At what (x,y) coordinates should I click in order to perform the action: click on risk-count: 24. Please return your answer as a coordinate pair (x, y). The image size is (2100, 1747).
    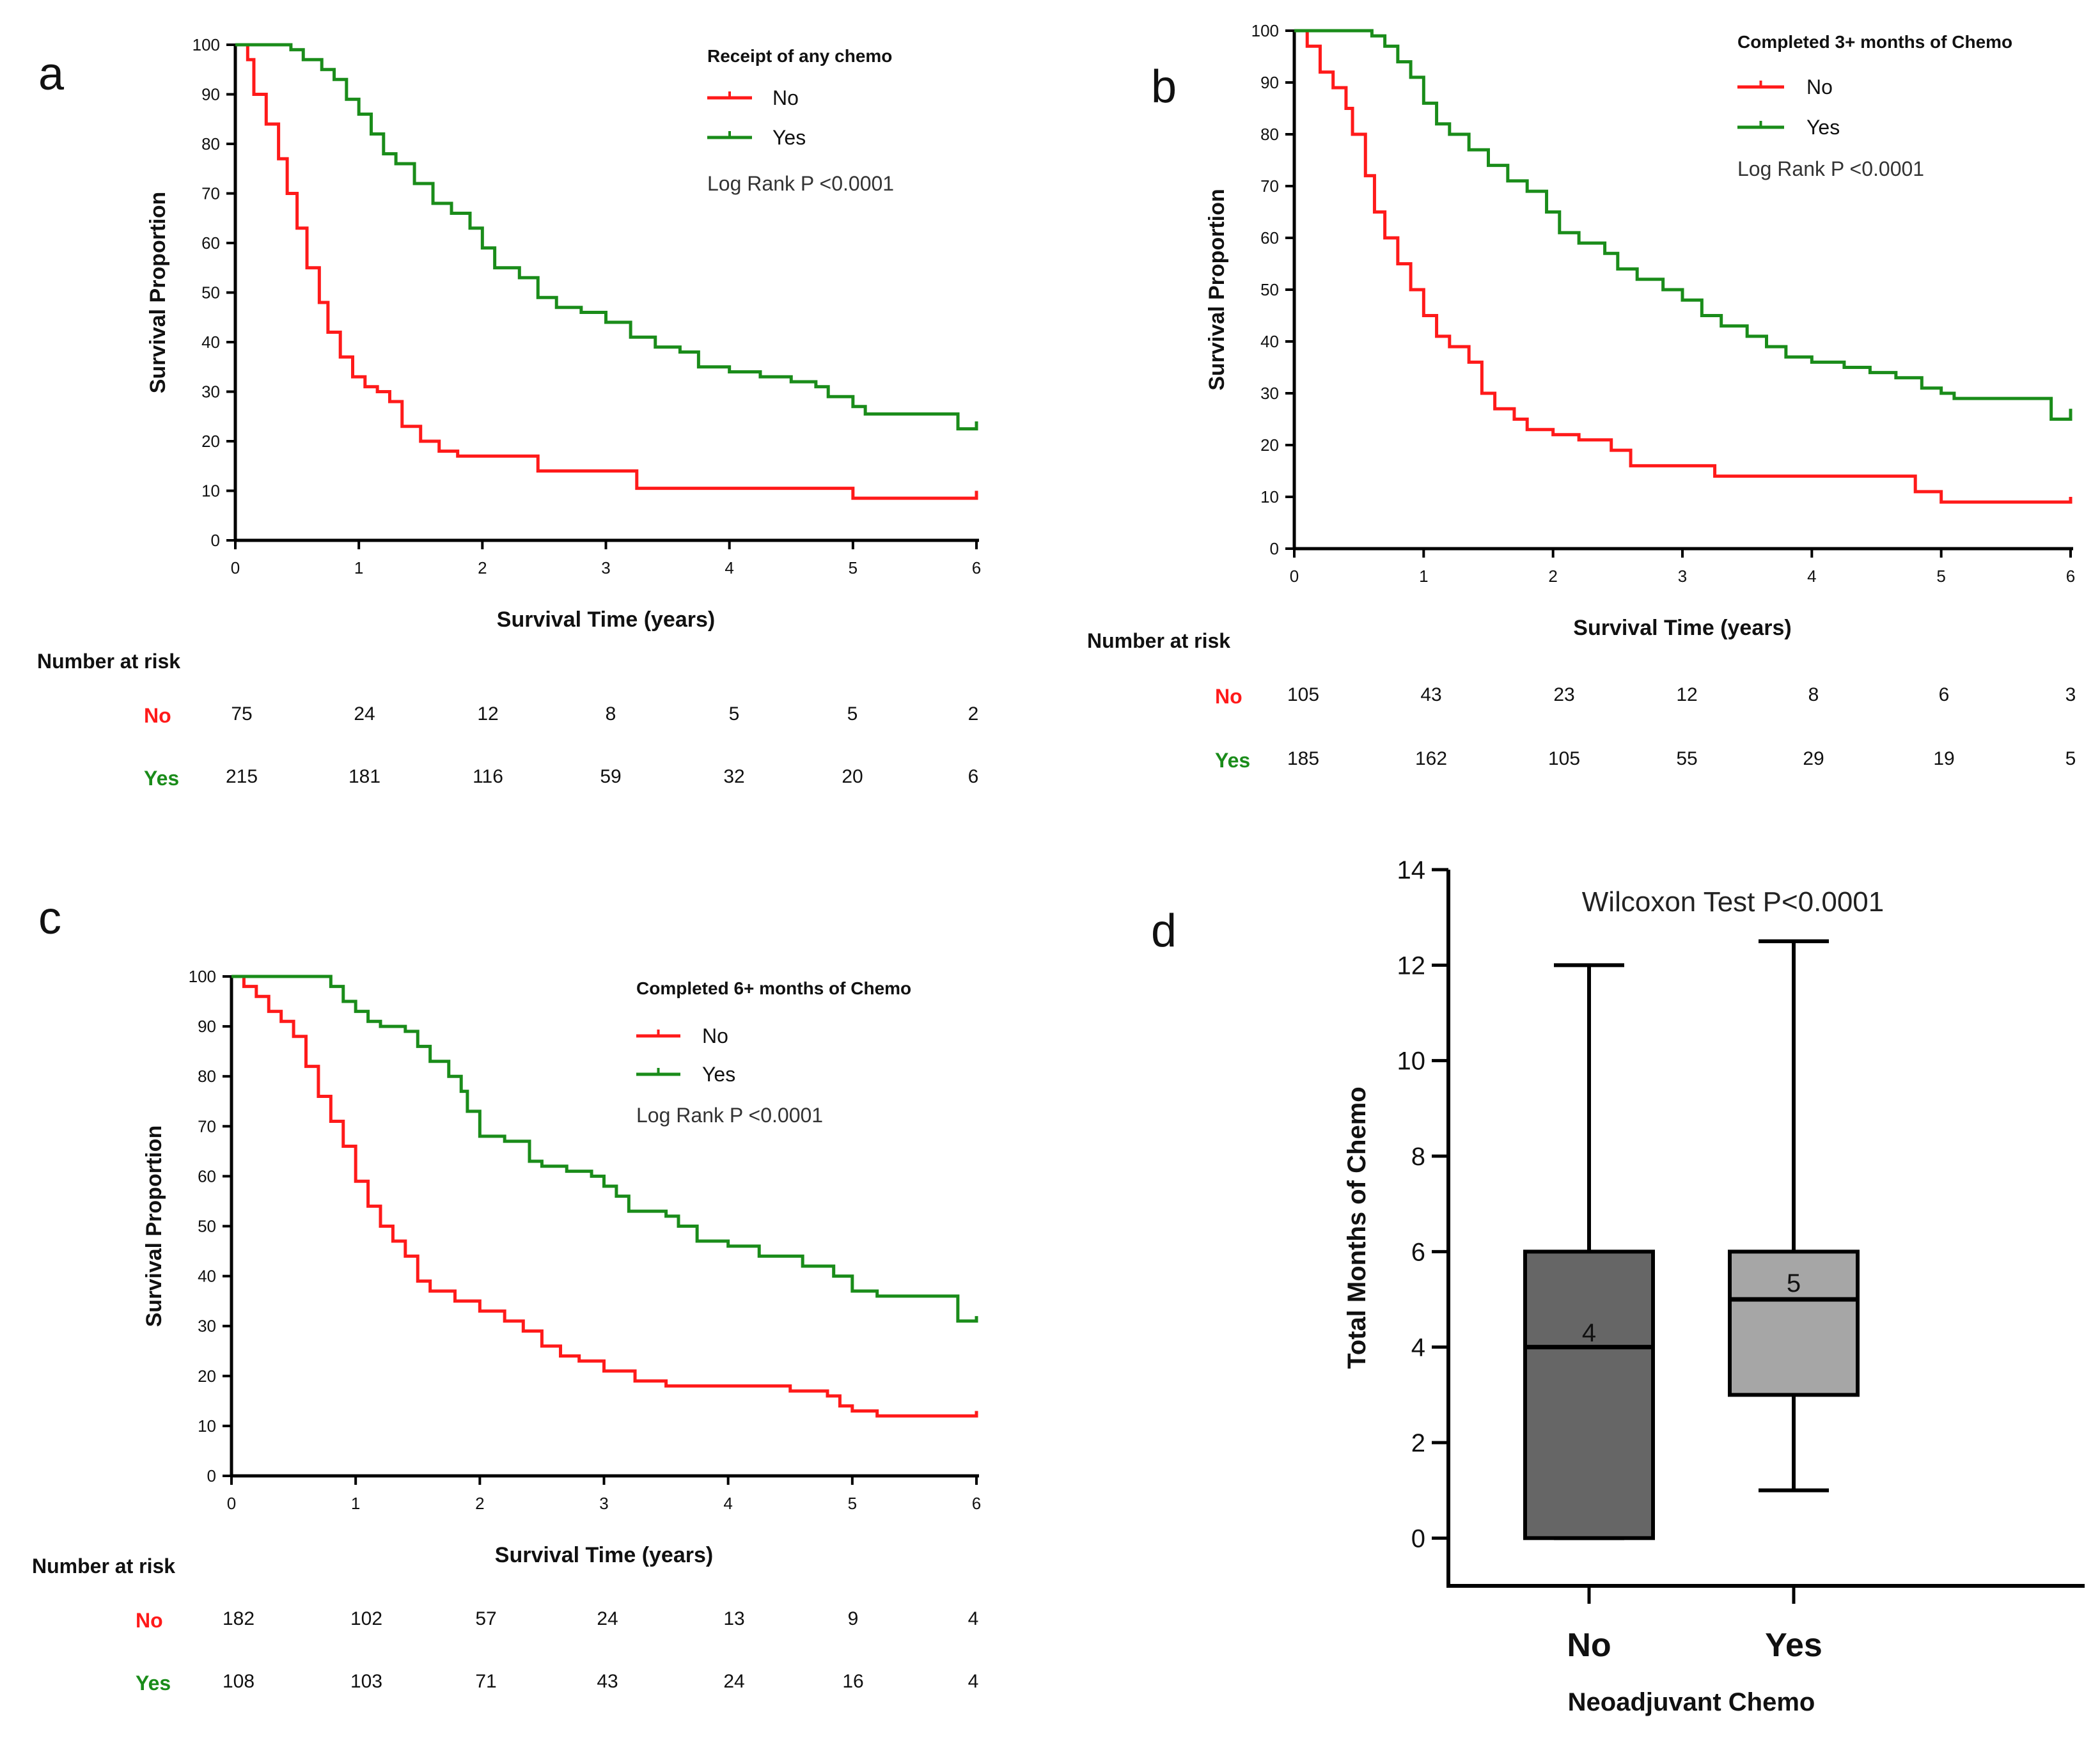
    Looking at the image, I should click on (607, 1618).